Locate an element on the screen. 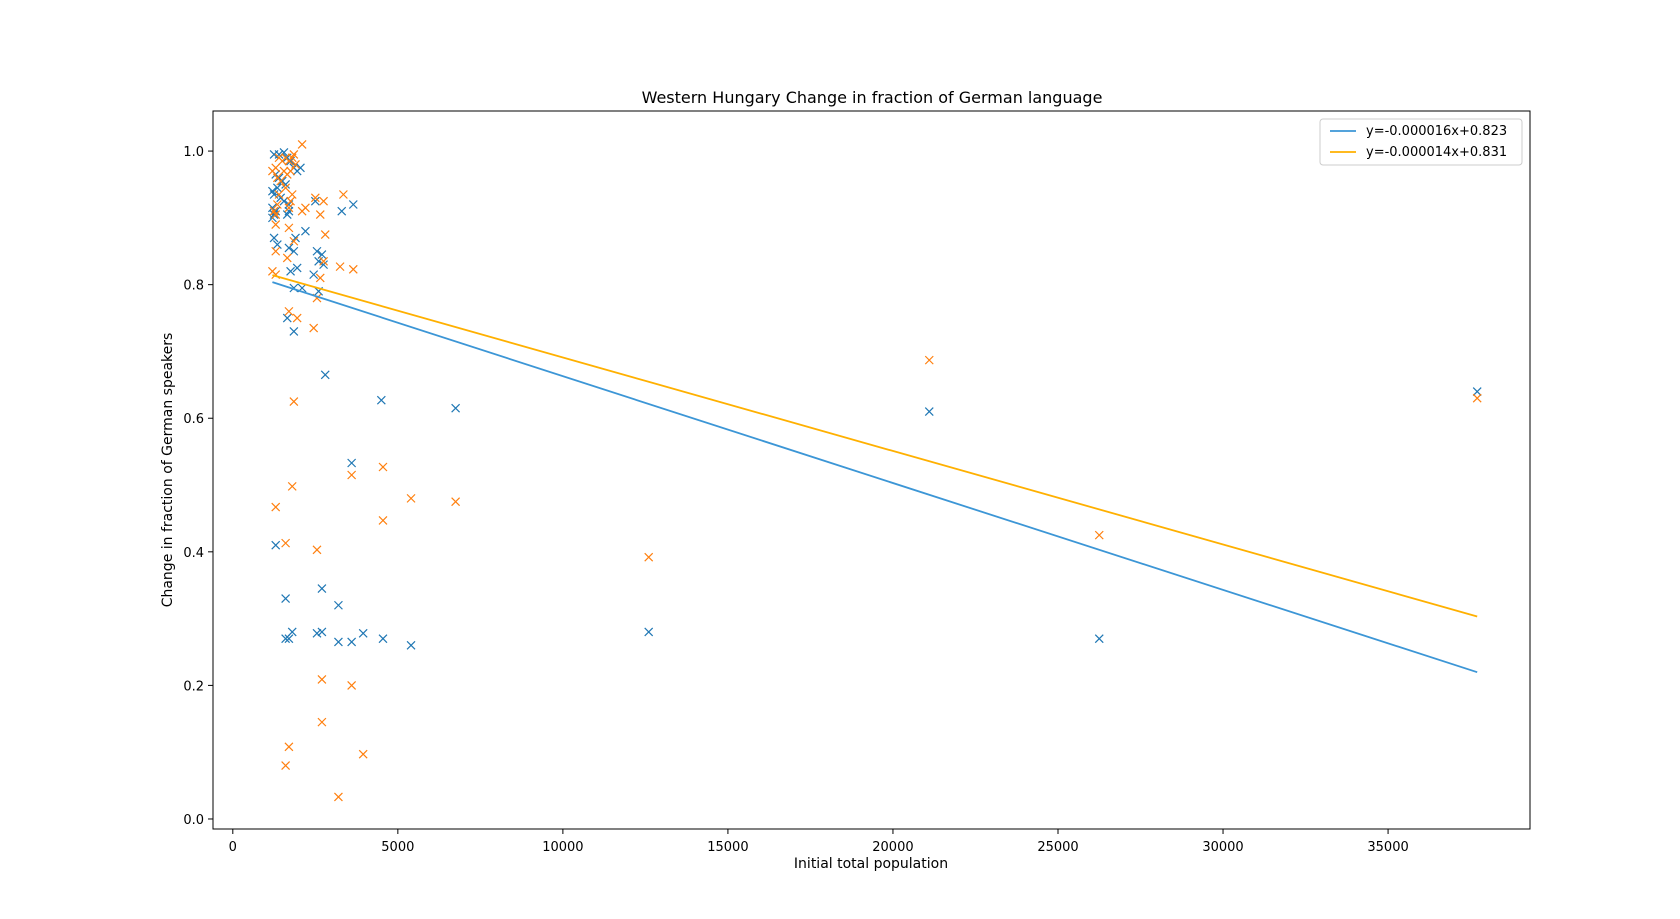 Image resolution: width=1680 pixels, height=919 pixels. y-axis: 0.0 0.2 0.4 0.6 0.8 1.0 is located at coordinates (198, 486).